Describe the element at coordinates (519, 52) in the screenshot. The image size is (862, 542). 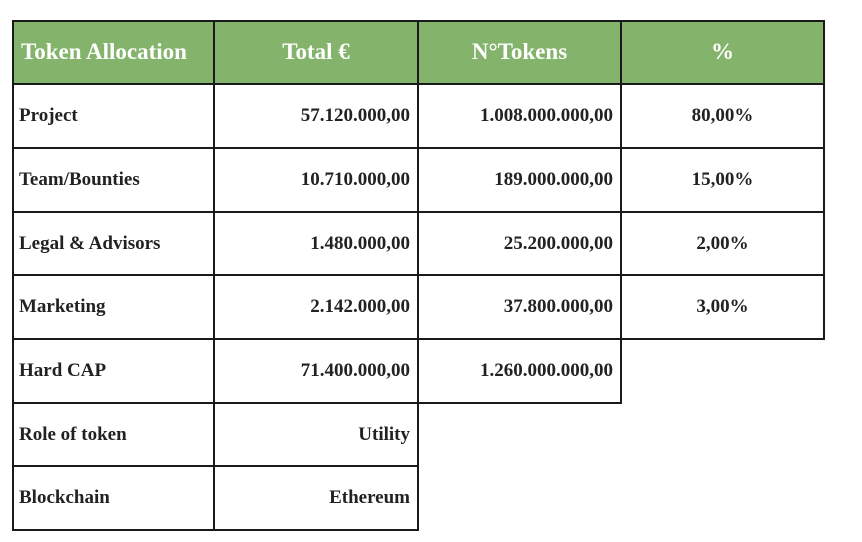
I see `header-tokens: N°Tokens` at that location.